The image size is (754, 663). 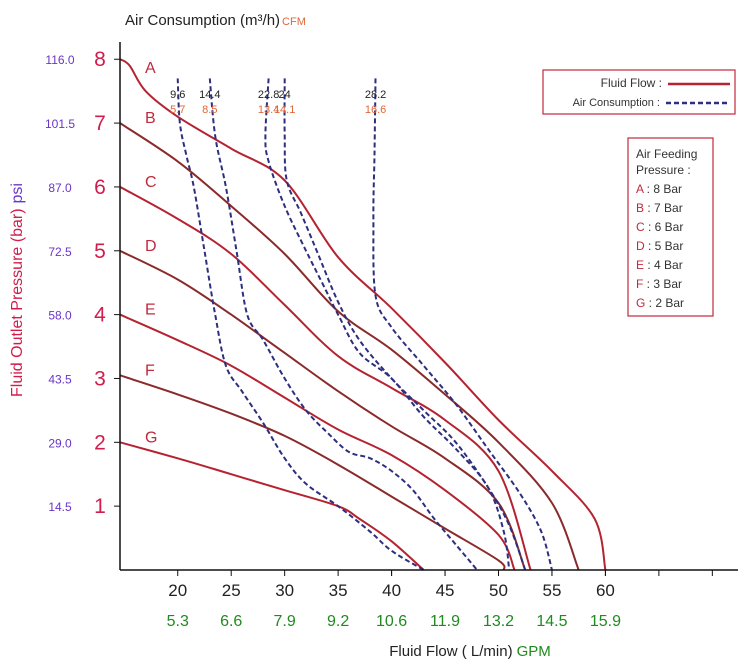 What do you see at coordinates (660, 303) in the screenshot?
I see `feeding-item: G : 2 Bar` at bounding box center [660, 303].